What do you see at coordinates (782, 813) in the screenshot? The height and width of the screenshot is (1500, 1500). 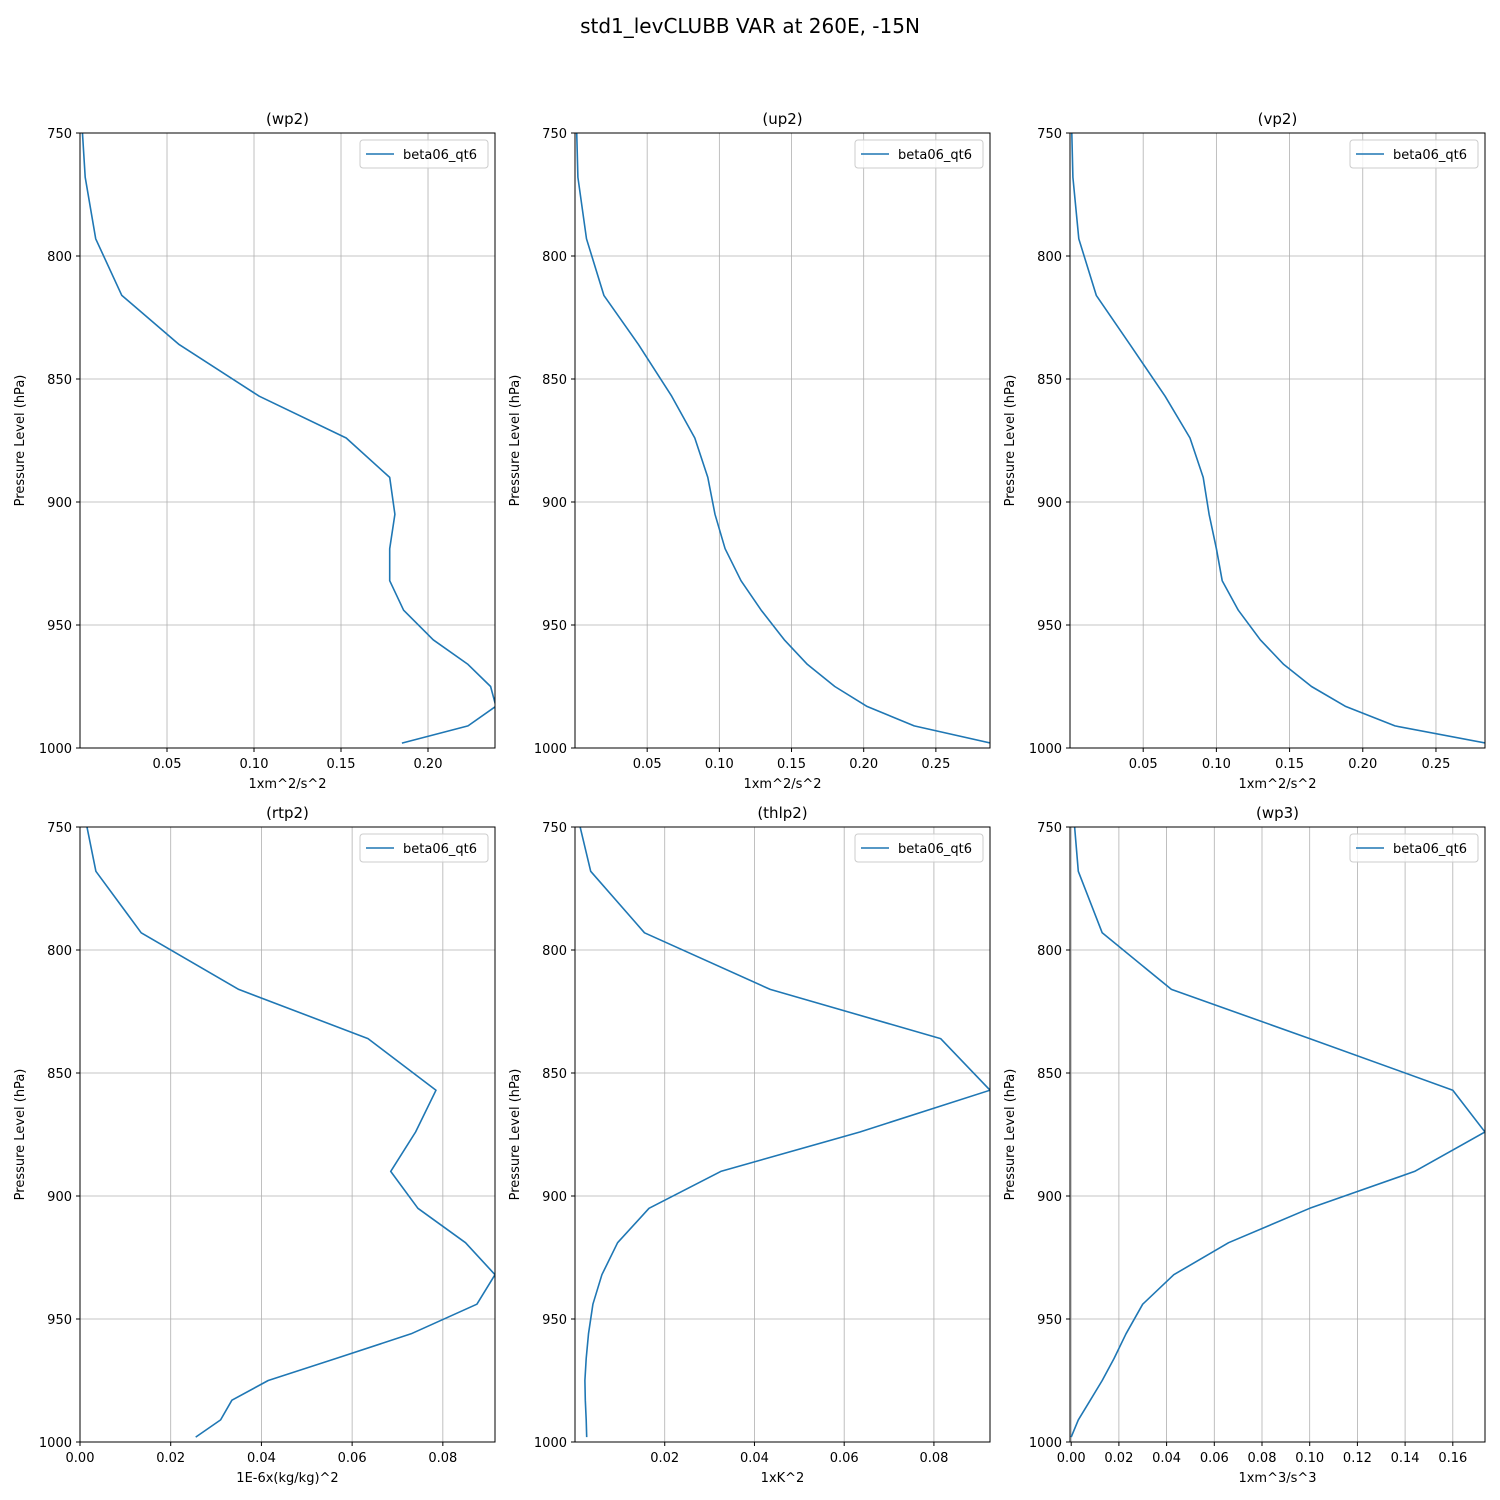 I see `subplot-title: (thlp2)` at bounding box center [782, 813].